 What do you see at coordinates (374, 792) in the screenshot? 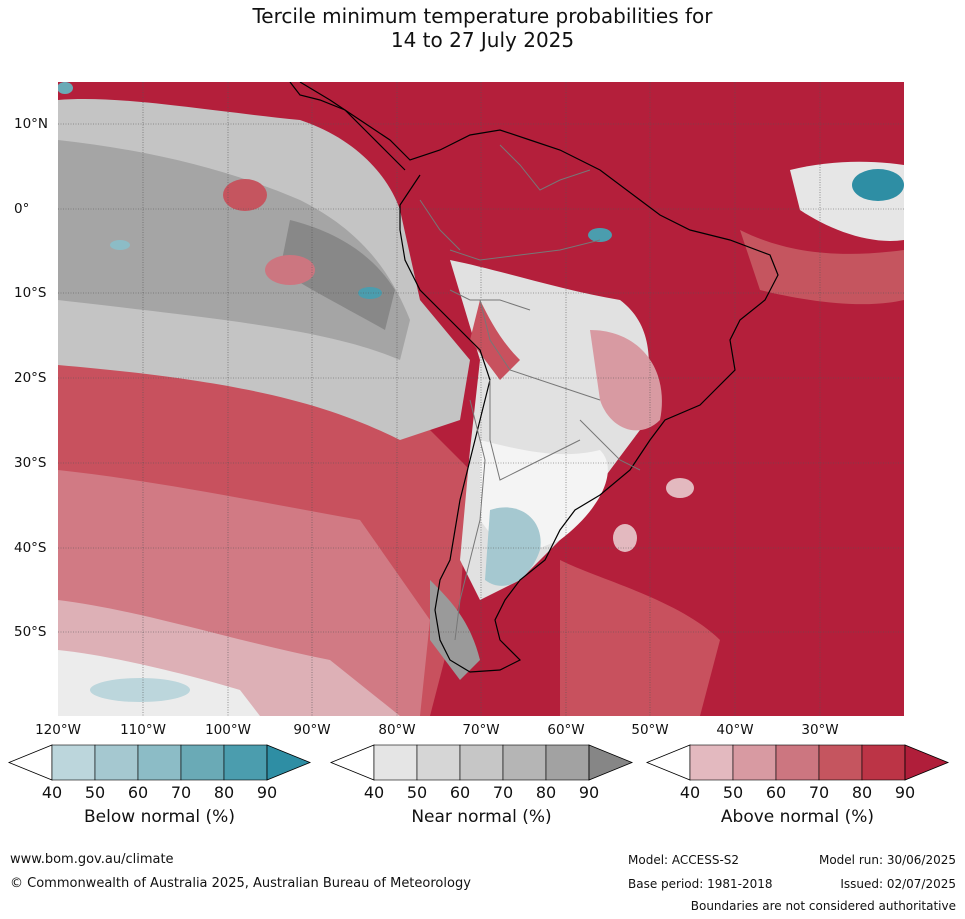
I see `near-colorbar-tick: 40` at bounding box center [374, 792].